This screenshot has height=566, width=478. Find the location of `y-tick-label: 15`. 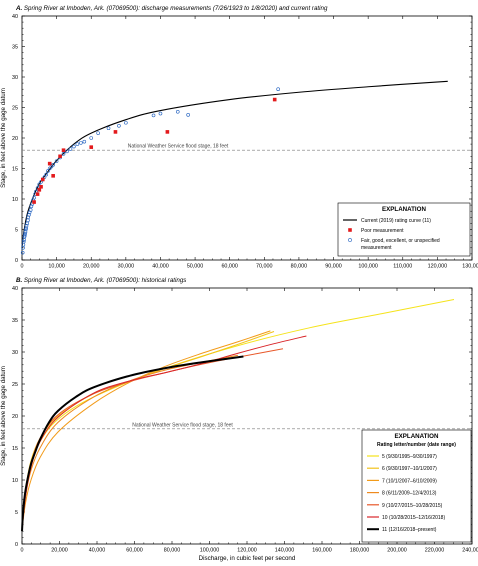

y-tick-label: 15 is located at coordinates (15, 449).